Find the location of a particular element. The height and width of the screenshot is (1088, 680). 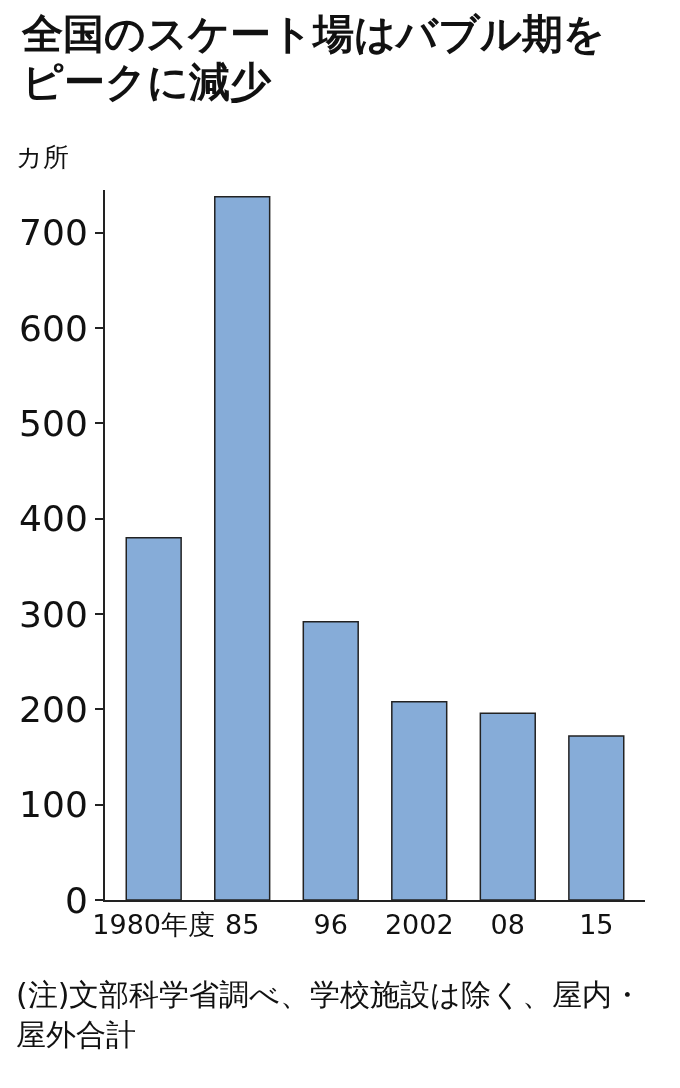

chart-title: 全国のスケート場はバブル期をピークに減少 is located at coordinates (314, 58).